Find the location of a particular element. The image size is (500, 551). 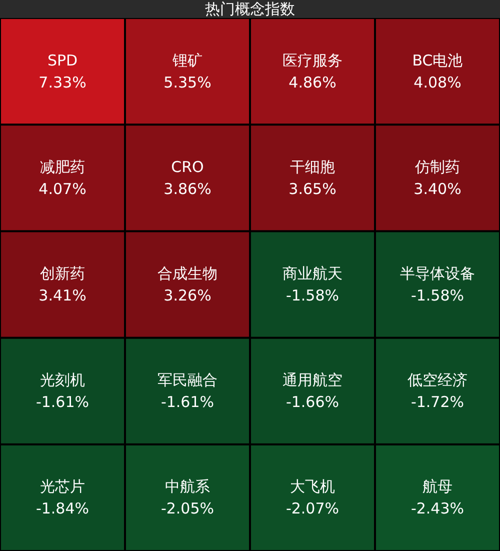

data-label: -2.43% is located at coordinates (437, 509).